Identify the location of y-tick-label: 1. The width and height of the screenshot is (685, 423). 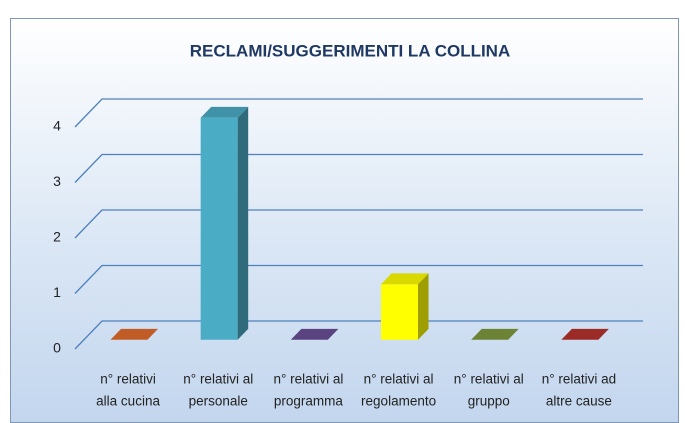
(57, 292).